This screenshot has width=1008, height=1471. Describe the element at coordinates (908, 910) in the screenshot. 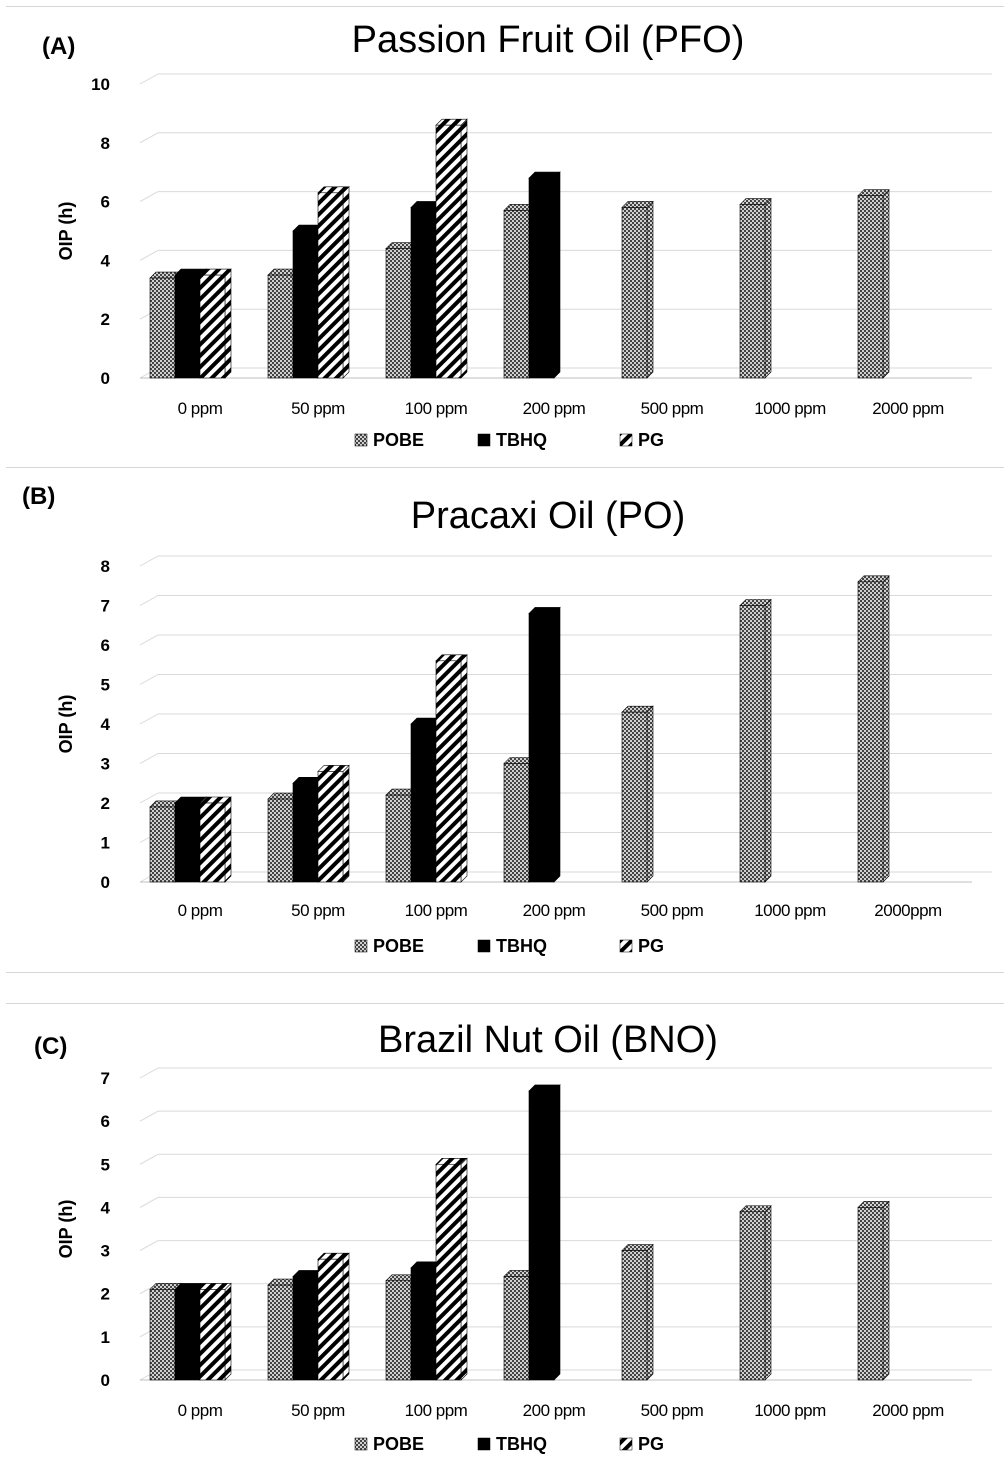

I see `x-tick-label: 2000ppm` at that location.